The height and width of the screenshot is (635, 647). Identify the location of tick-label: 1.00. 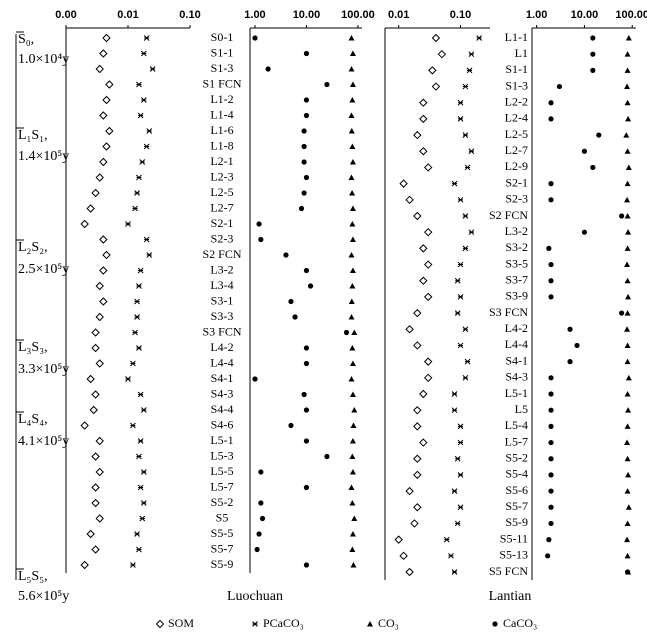
(536, 15).